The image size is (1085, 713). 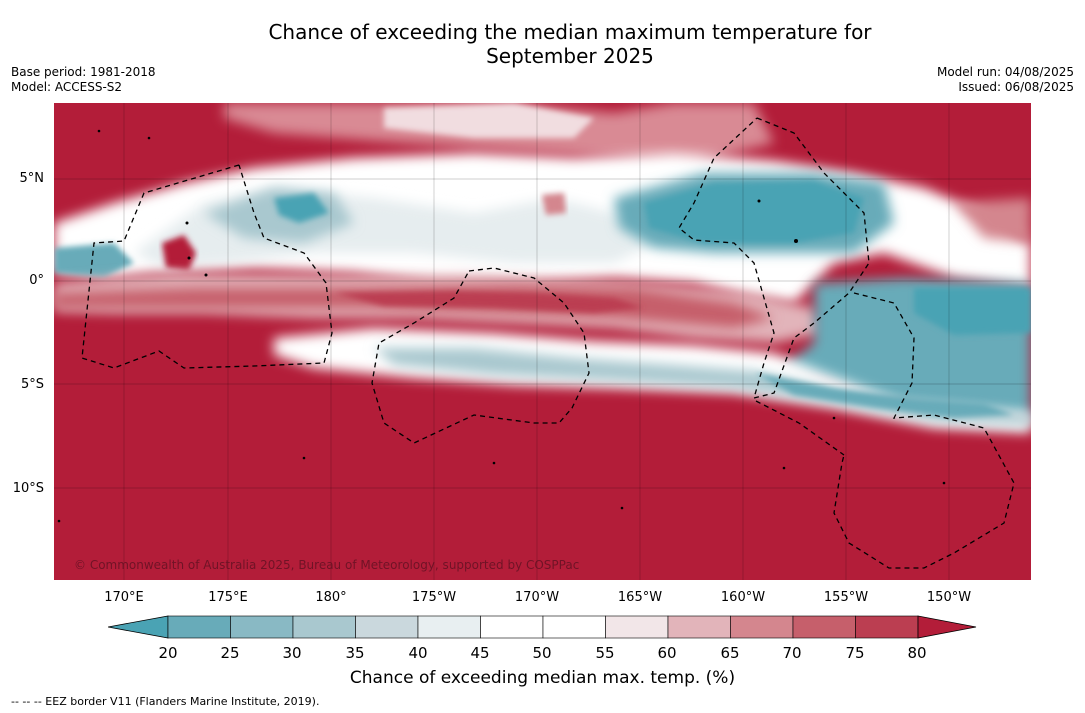 What do you see at coordinates (36, 280) in the screenshot?
I see `lat-label-0: 0°` at bounding box center [36, 280].